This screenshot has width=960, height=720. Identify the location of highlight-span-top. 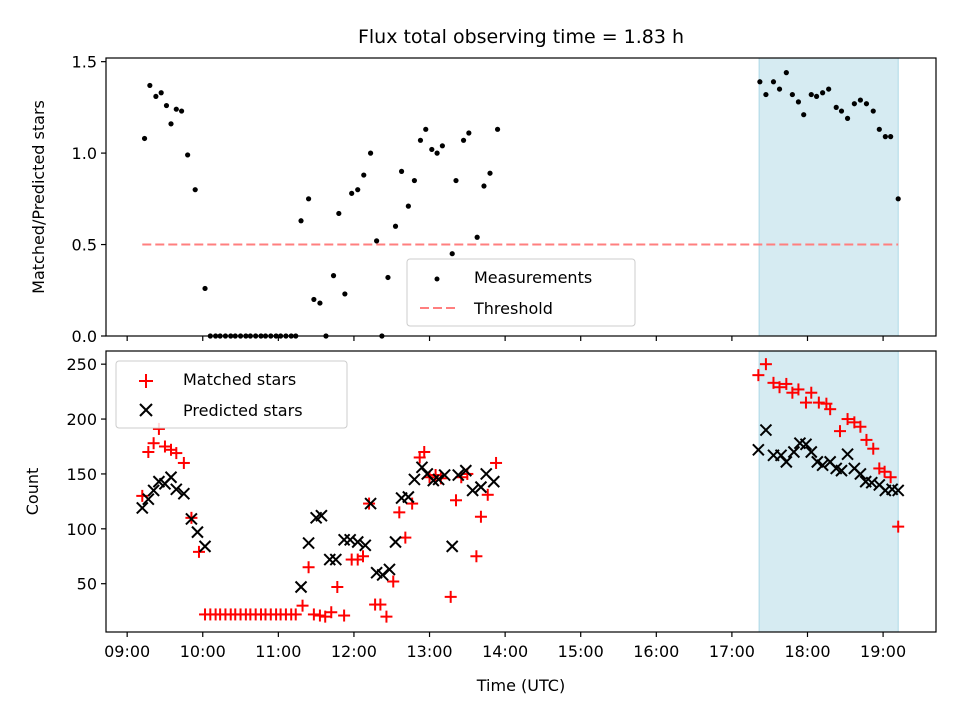
(828, 197).